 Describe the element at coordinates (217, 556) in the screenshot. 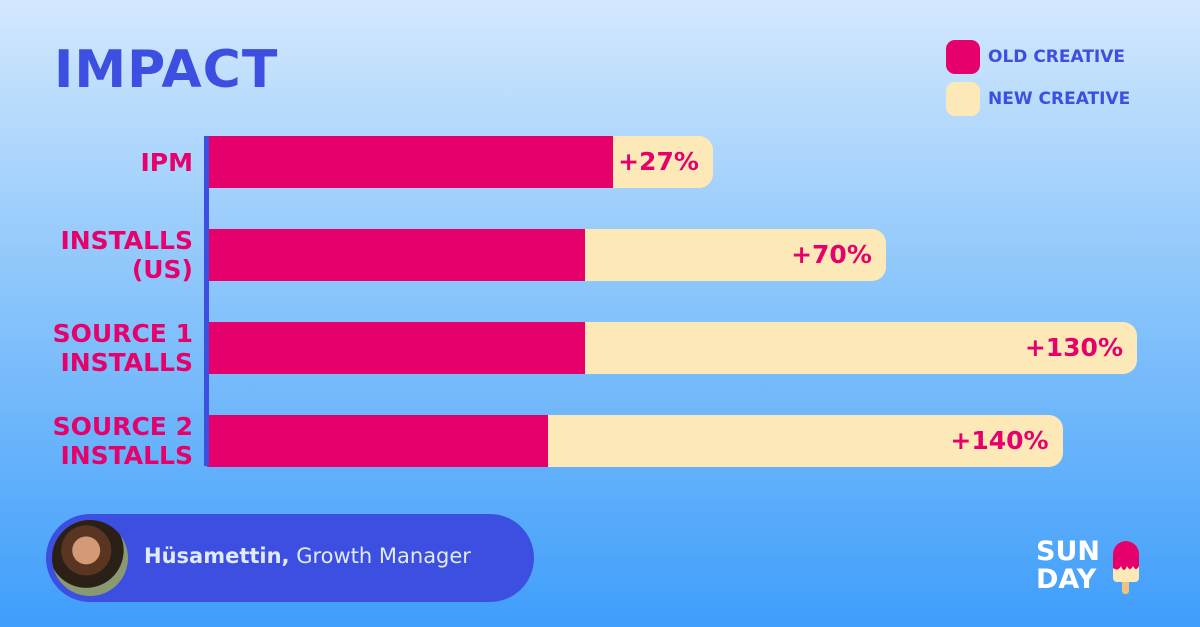

I see `person-name: Hüsamettin,` at that location.